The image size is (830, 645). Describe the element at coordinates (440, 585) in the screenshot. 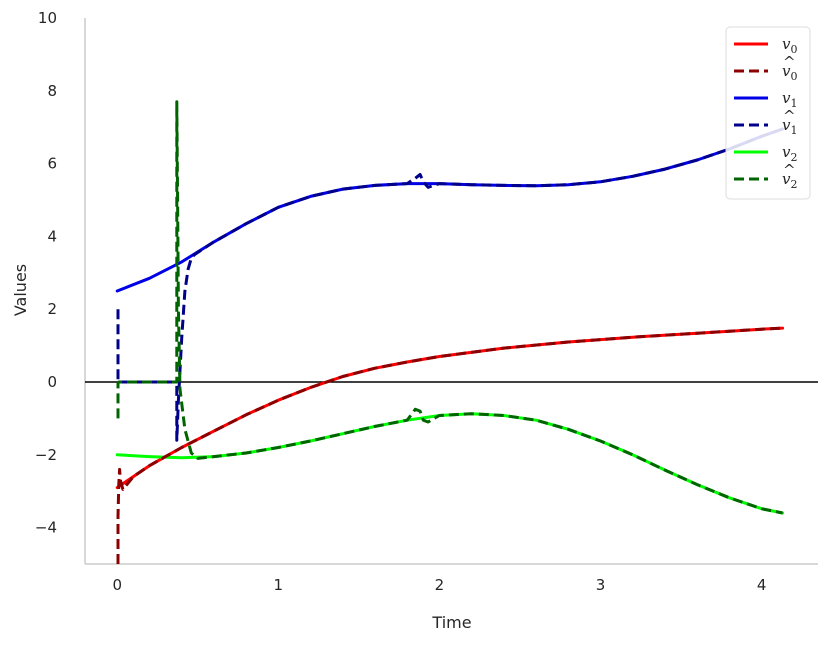

I see `x-tick-label: 2` at that location.